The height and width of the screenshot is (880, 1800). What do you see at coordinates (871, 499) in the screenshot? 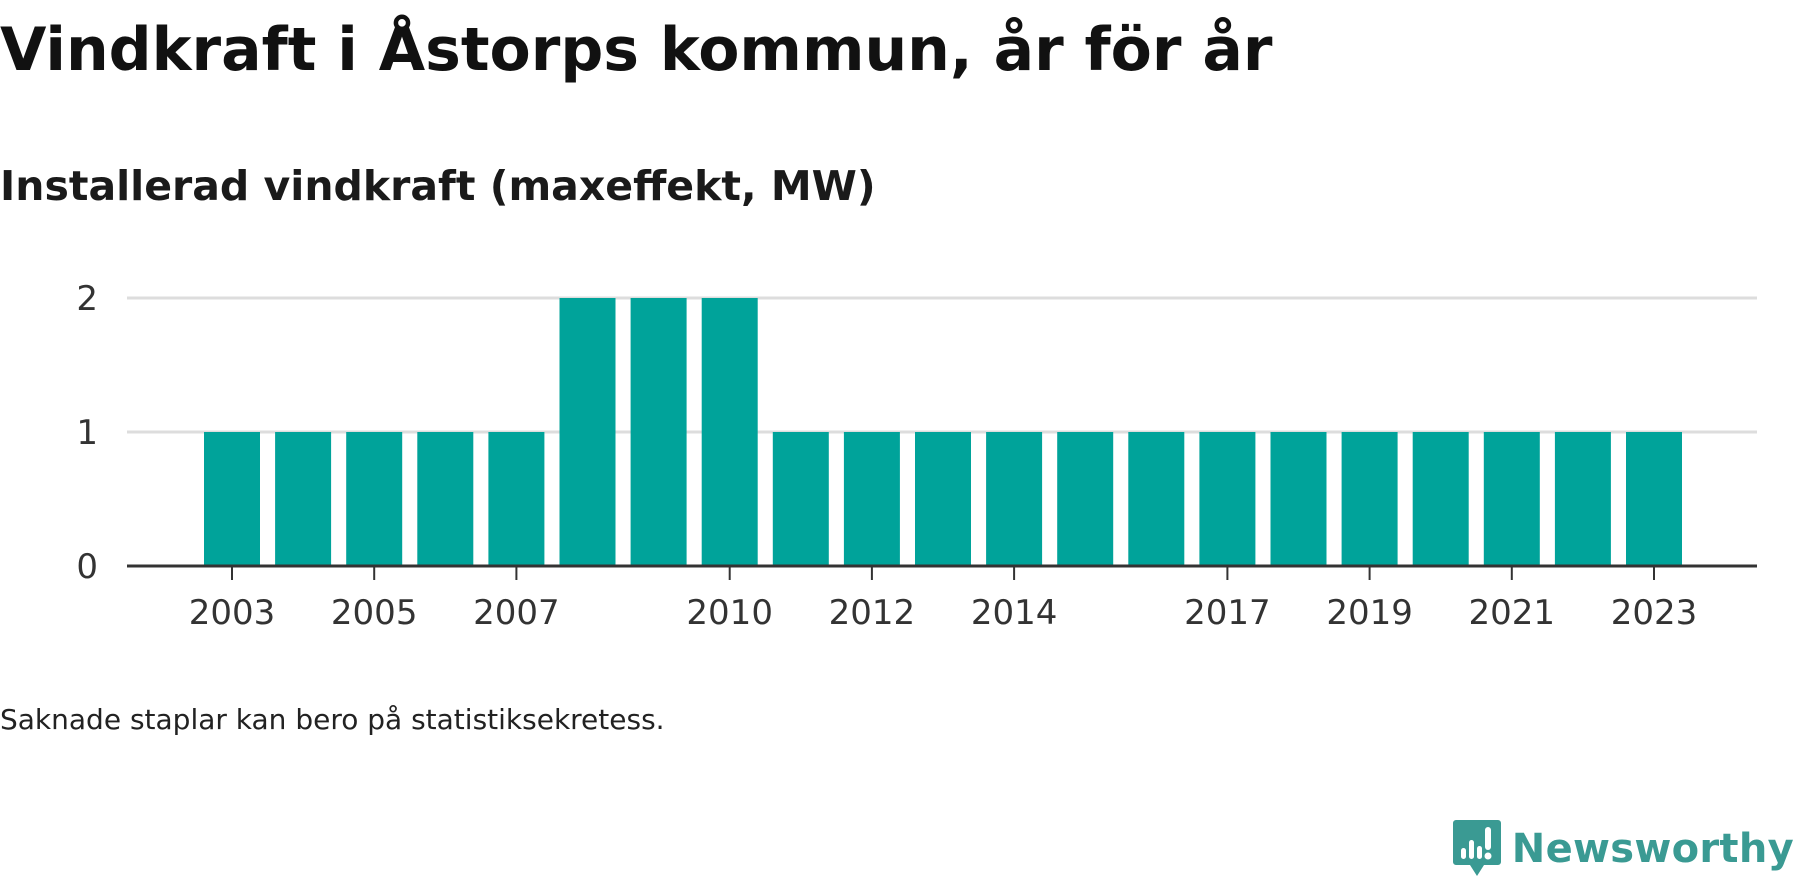
I see `bar-2012` at bounding box center [871, 499].